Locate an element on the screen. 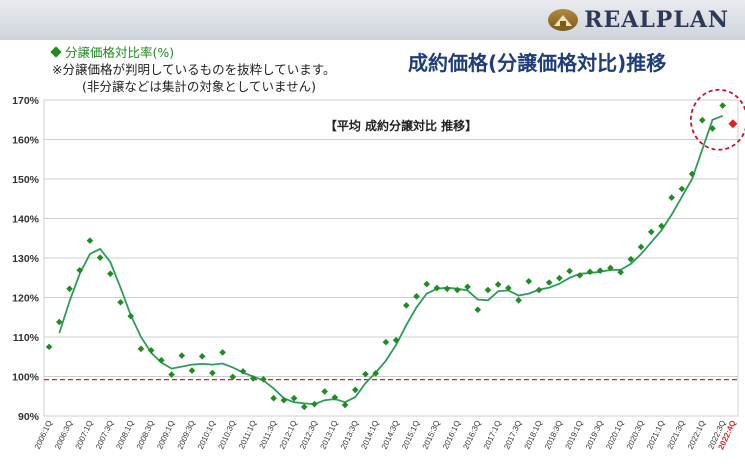 Image resolution: width=745 pixels, height=468 pixels. x-tick-label: 2021:3Q is located at coordinates (676, 435).